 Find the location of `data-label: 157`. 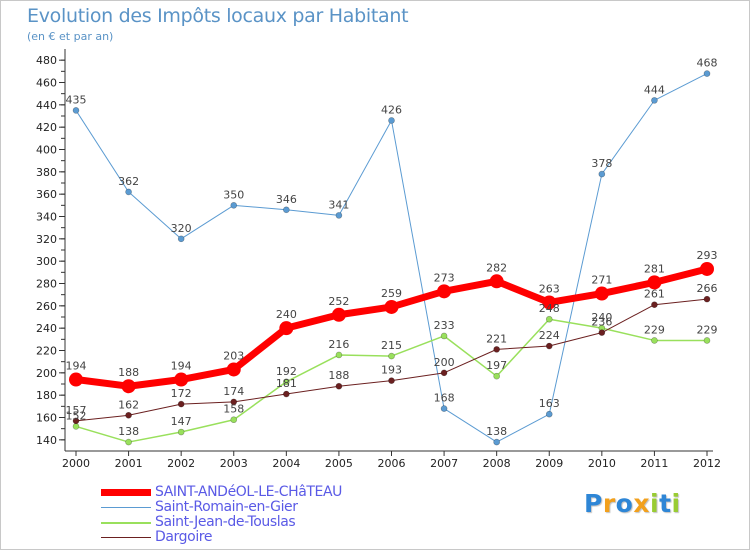

data-label: 157 is located at coordinates (76, 410).